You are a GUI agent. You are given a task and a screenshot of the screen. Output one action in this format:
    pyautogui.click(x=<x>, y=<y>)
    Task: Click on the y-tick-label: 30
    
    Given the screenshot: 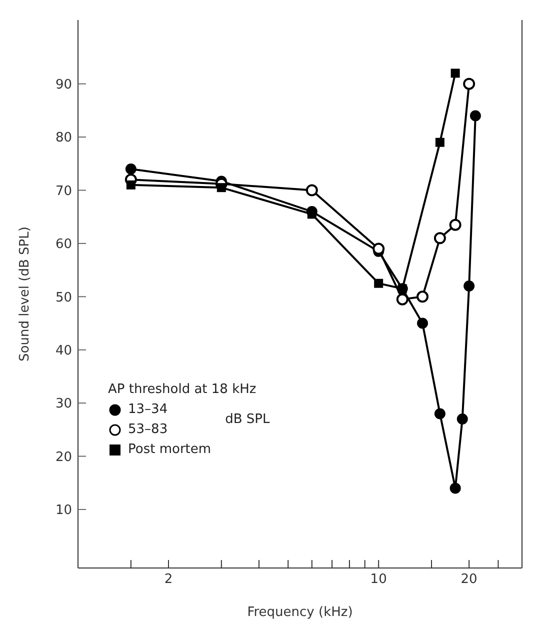 What is the action you would take?
    pyautogui.click(x=63, y=404)
    